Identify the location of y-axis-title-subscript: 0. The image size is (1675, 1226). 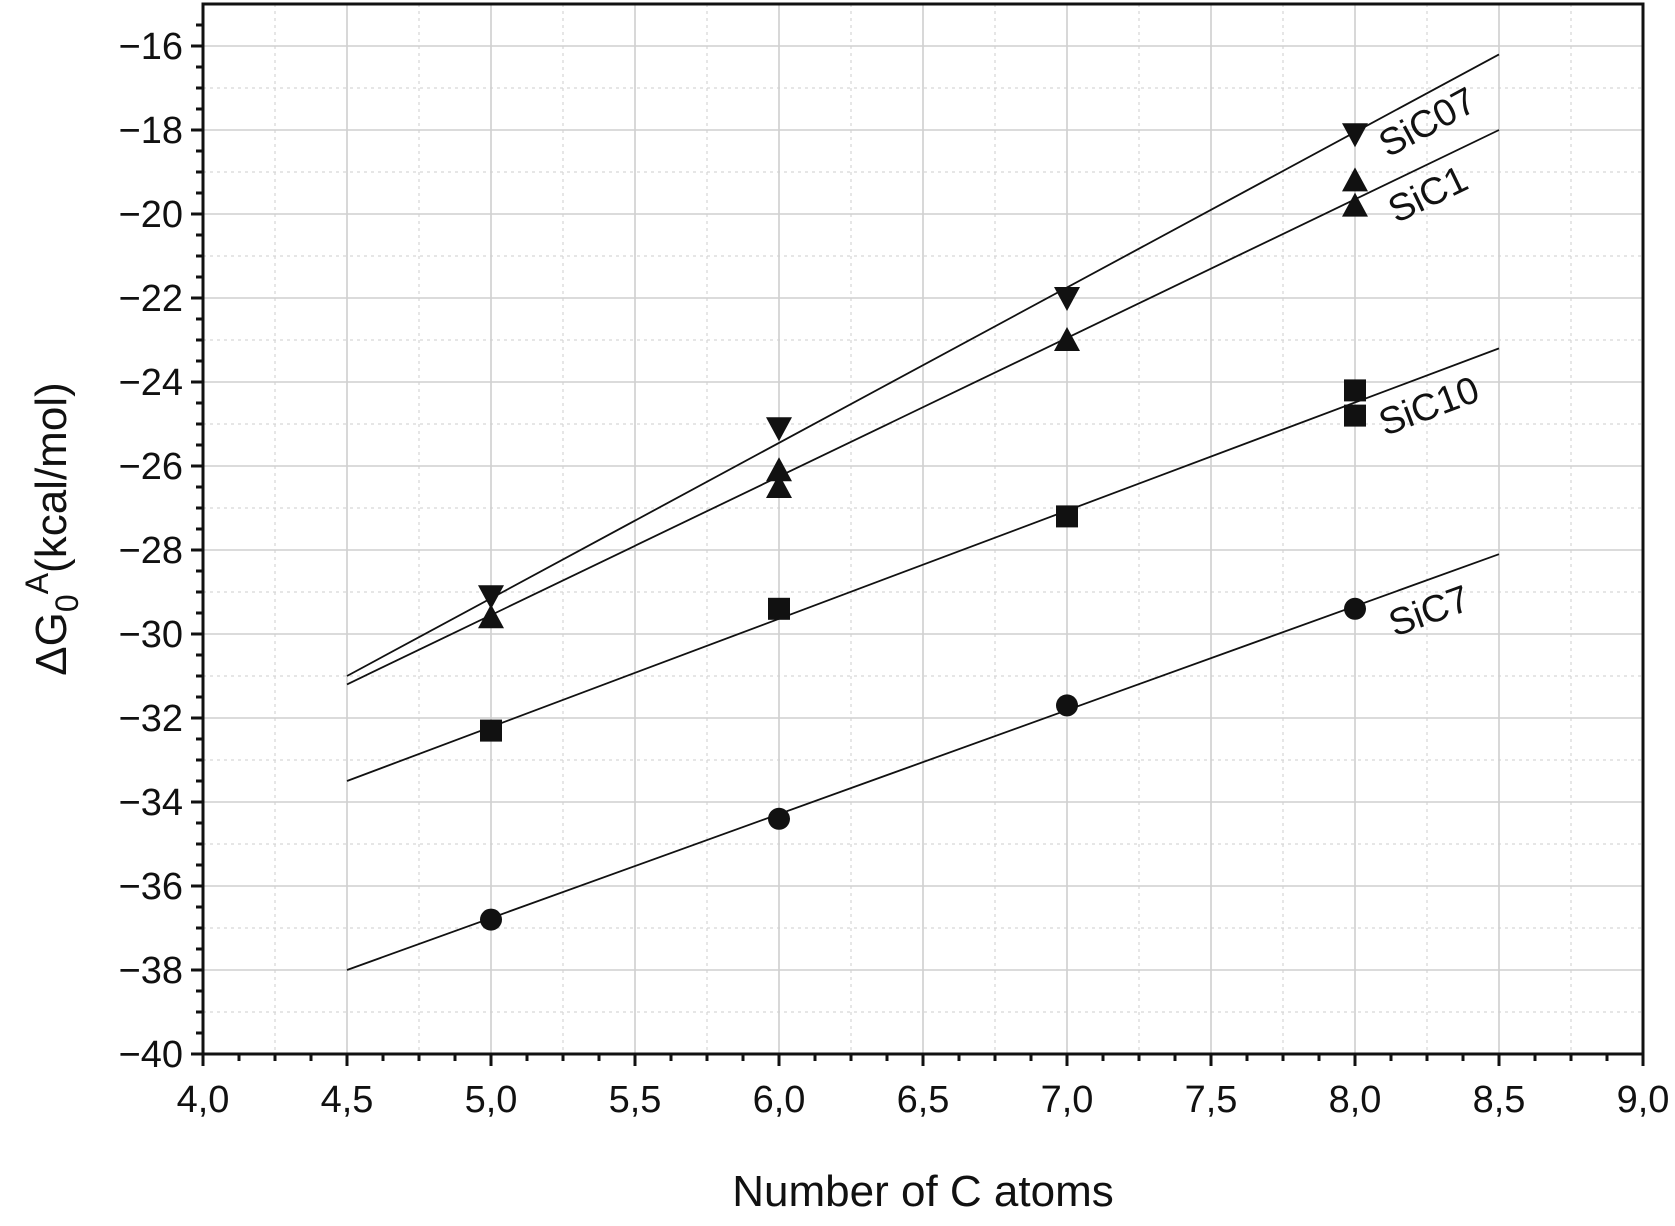
(67, 603).